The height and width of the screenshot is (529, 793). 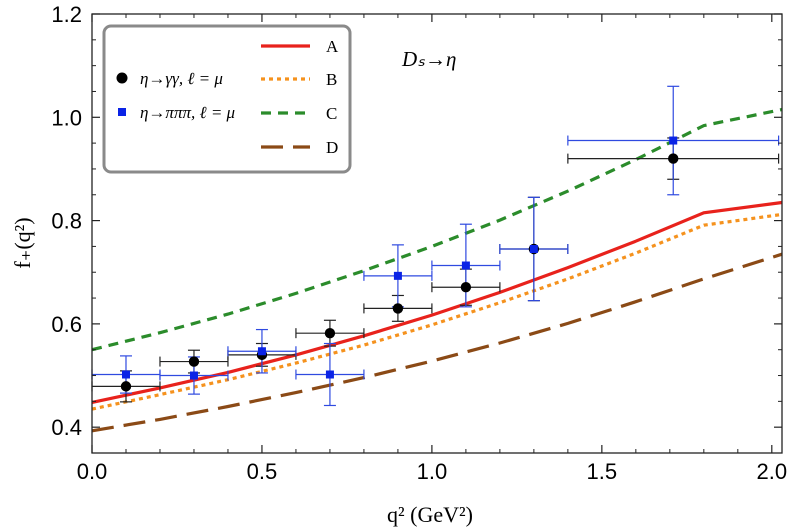 What do you see at coordinates (602, 471) in the screenshot?
I see `x-tick-label: 1.5` at bounding box center [602, 471].